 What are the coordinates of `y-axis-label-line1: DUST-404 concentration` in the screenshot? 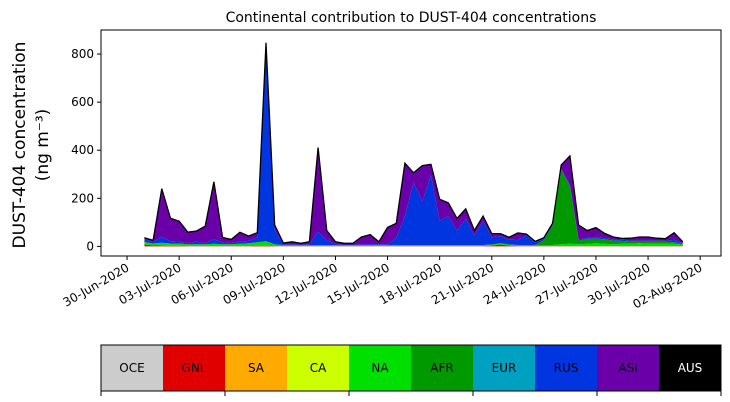 It's located at (20, 145).